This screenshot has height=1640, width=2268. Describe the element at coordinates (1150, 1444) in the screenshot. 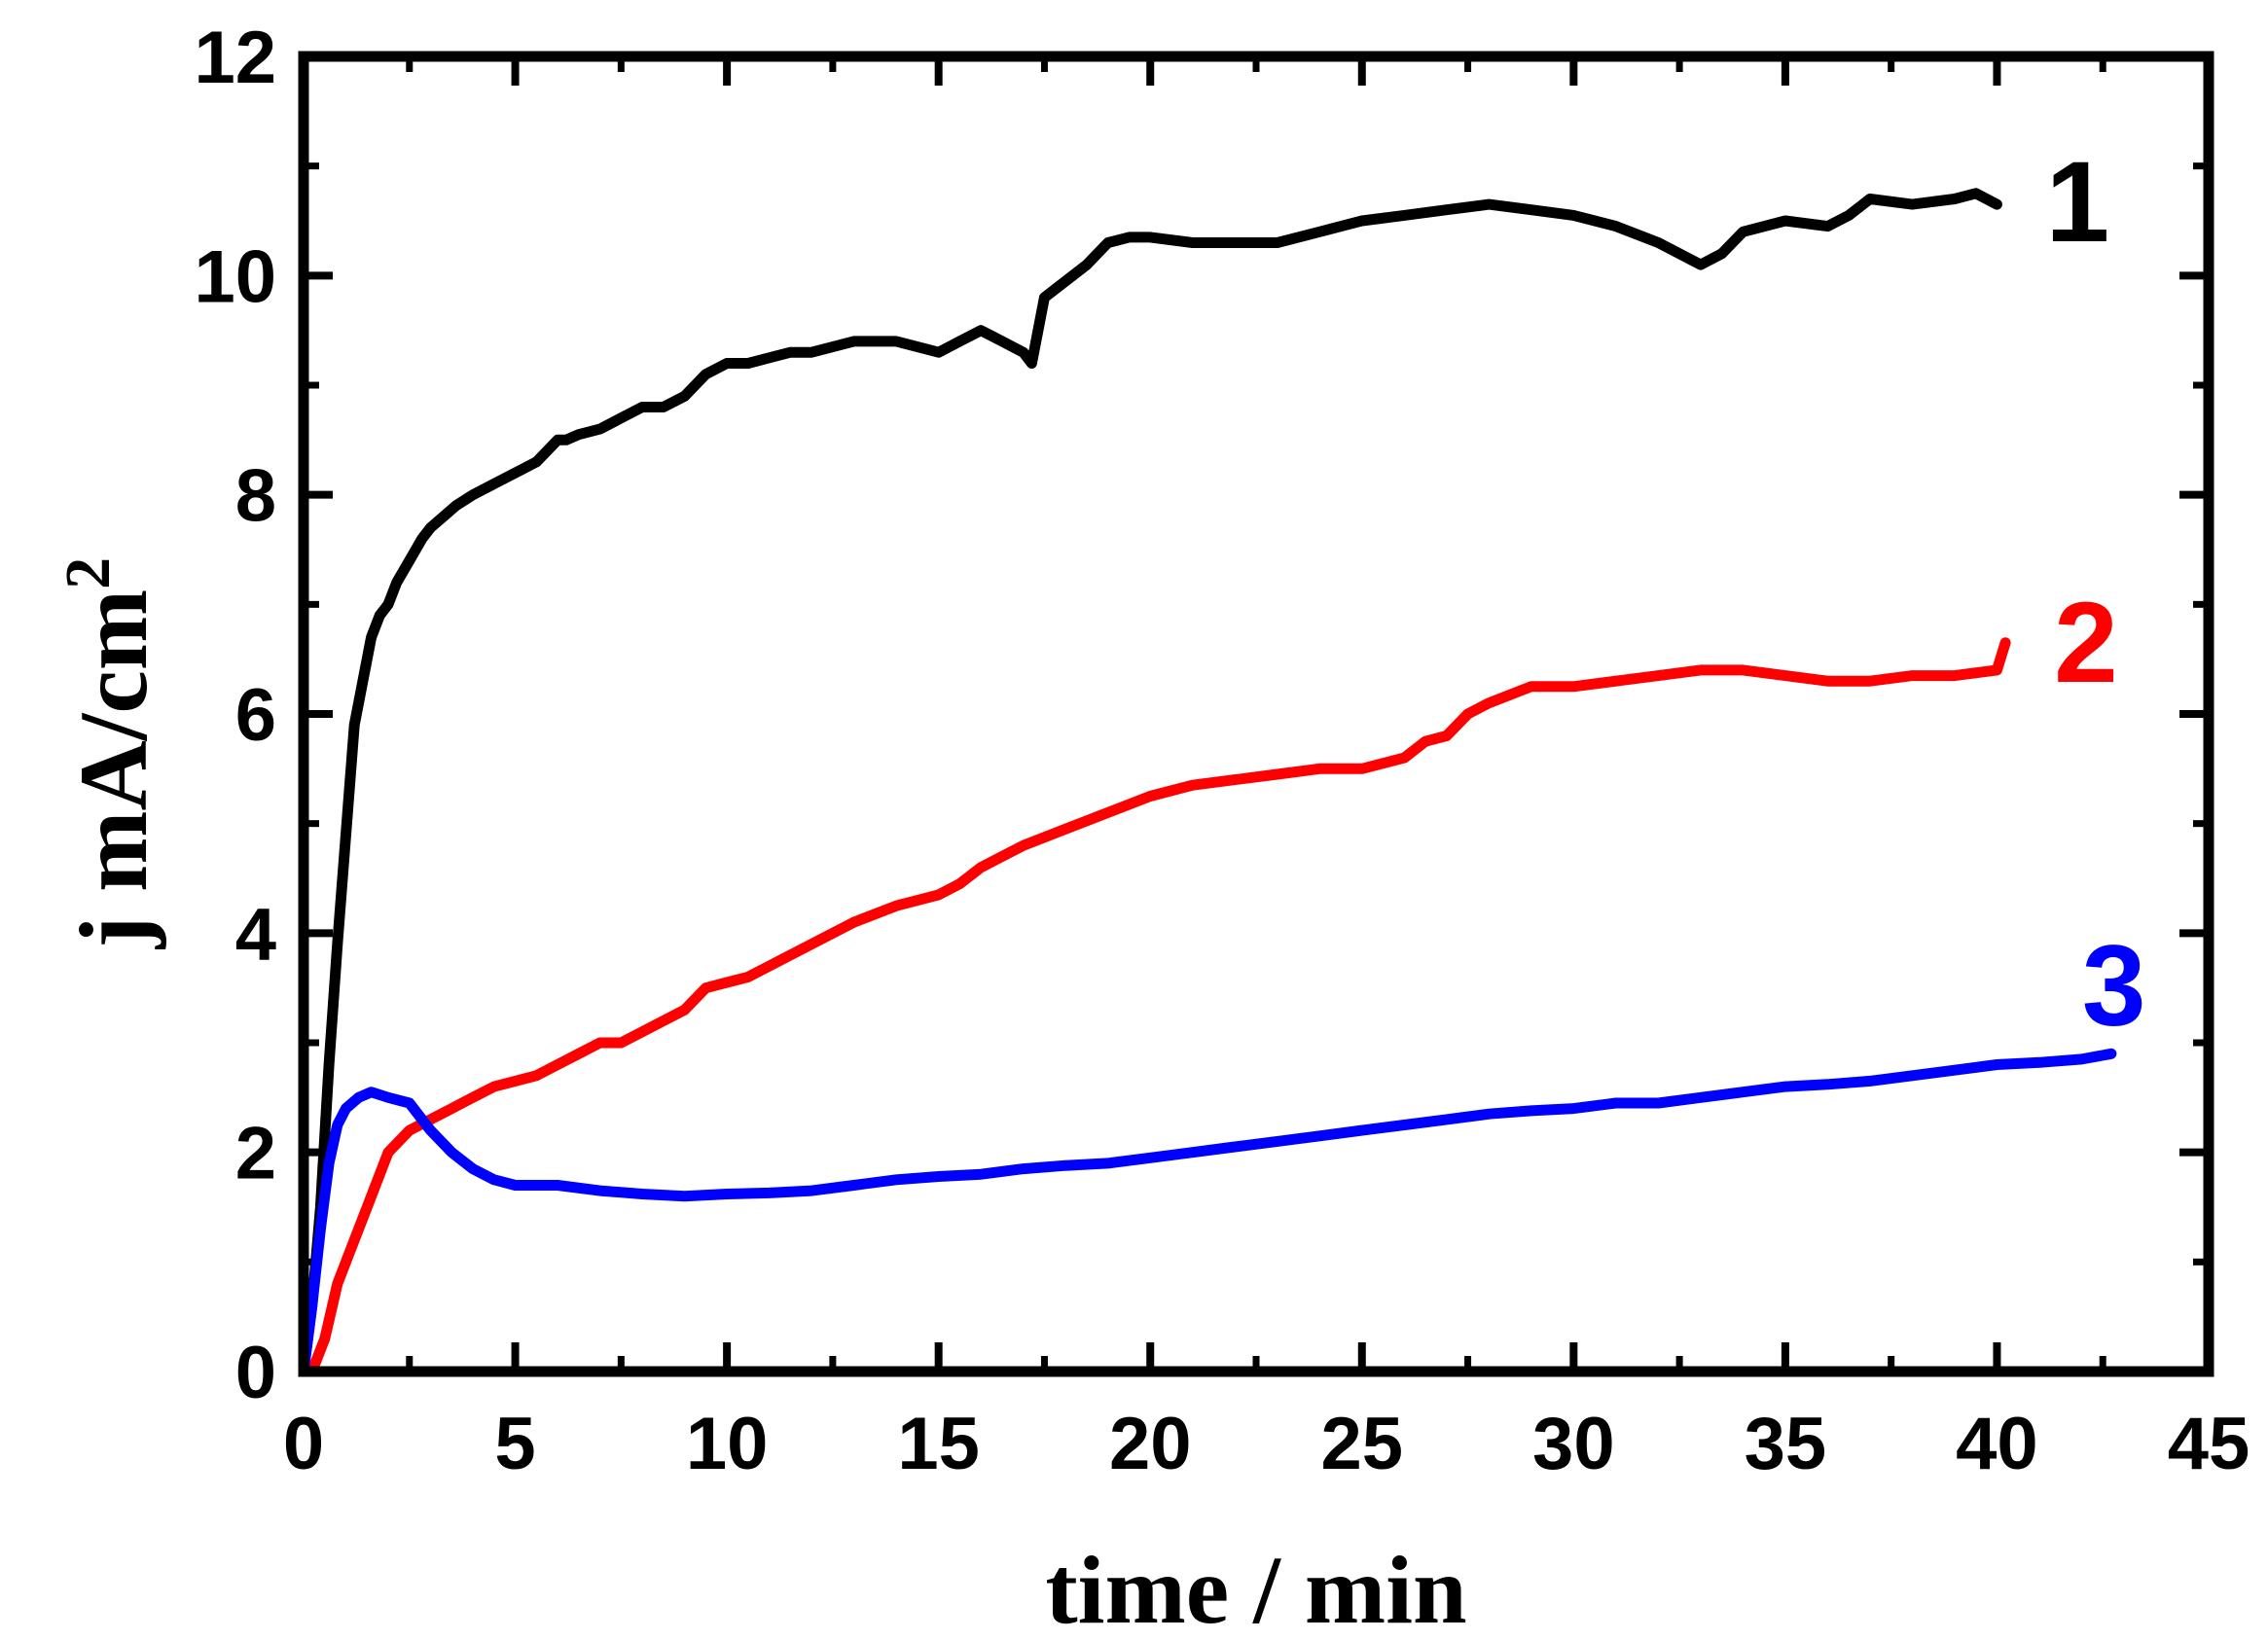

I see `x-tick-label: 20` at that location.